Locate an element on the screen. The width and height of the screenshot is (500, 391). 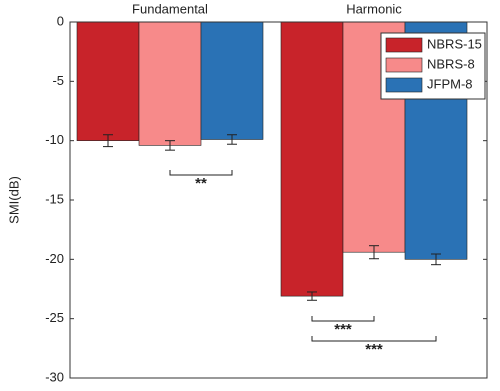
x-tick-label: Harmonic is located at coordinates (374, 8).